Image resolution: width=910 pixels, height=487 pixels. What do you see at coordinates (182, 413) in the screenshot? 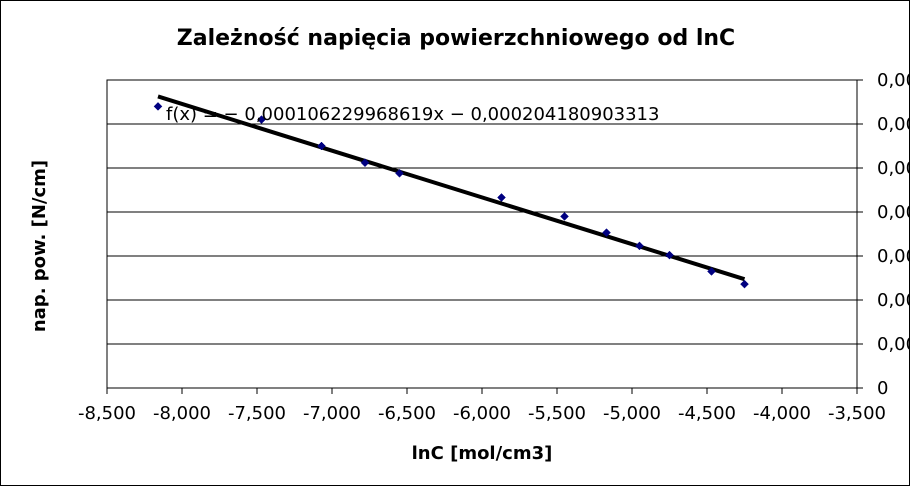
I see `x-tick-label: -8,000` at bounding box center [182, 413].